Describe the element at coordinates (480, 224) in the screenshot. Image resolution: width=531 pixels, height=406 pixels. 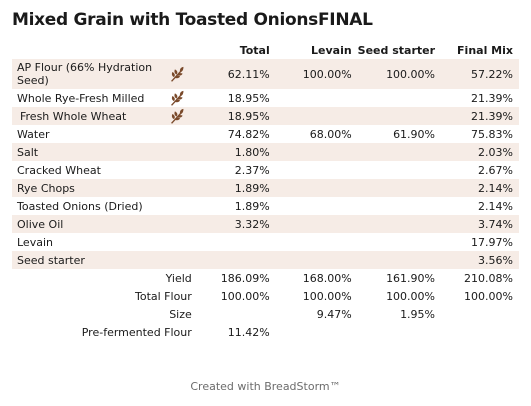
I see `final-mix-cell: 3.74%` at that location.